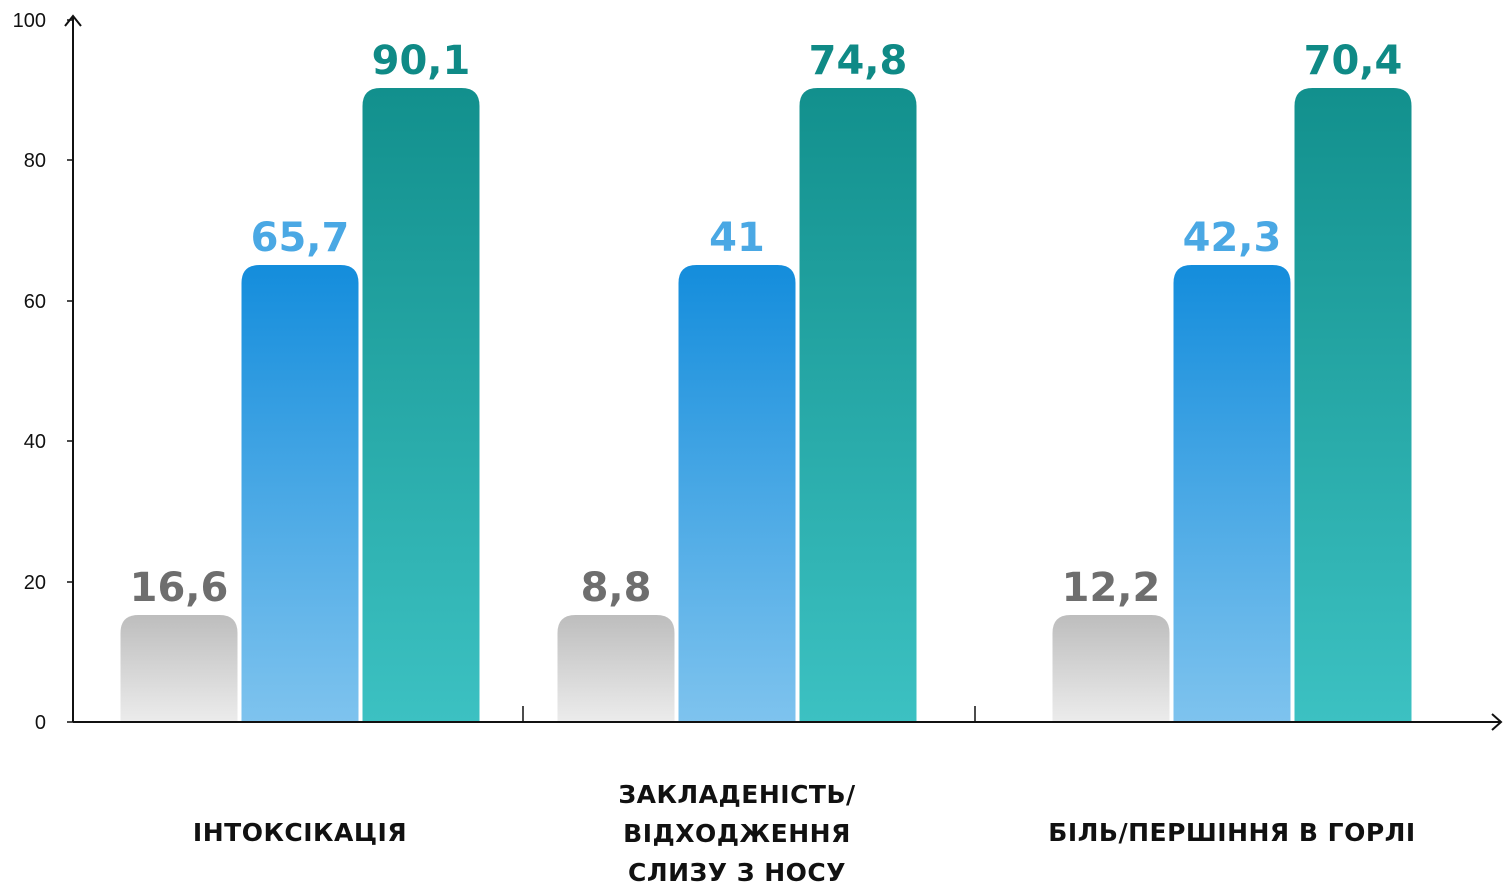 The height and width of the screenshot is (887, 1506). I want to click on y-tick-label: 100, so click(29, 21).